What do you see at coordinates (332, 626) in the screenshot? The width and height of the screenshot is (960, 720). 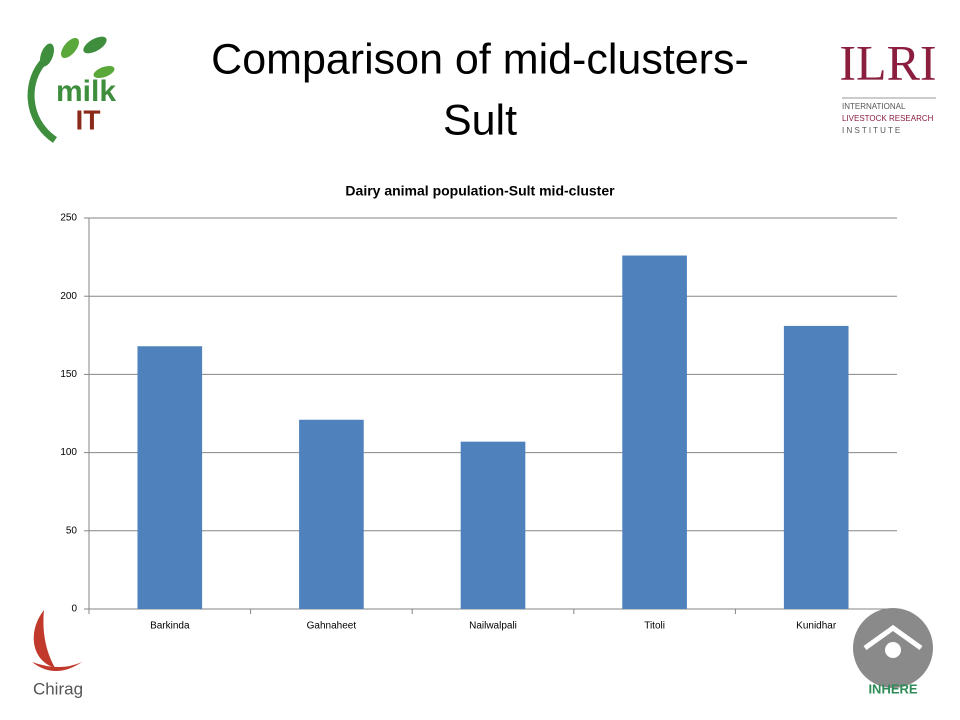 I see `x-tick-label: Gahnaheet` at bounding box center [332, 626].